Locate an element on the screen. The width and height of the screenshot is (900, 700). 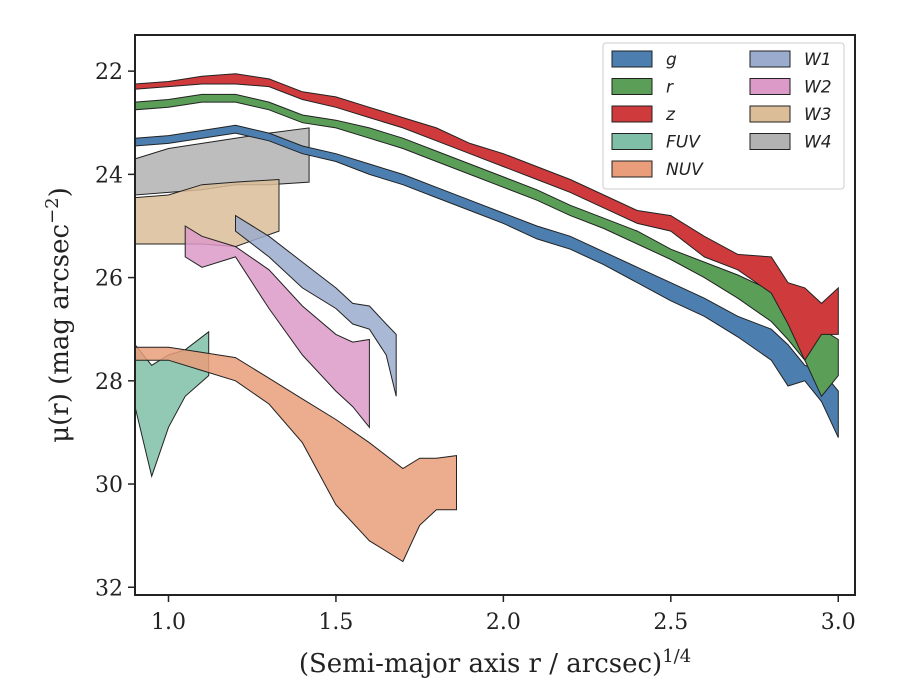
y-tick-label: 28 is located at coordinates (109, 382).